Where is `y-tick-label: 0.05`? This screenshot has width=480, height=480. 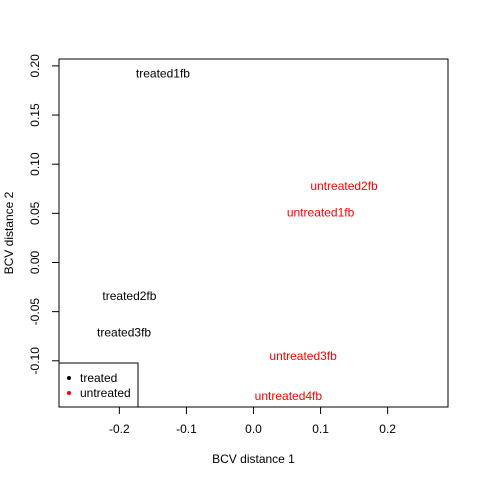
y-tick-label: 0.05 is located at coordinates (35, 213).